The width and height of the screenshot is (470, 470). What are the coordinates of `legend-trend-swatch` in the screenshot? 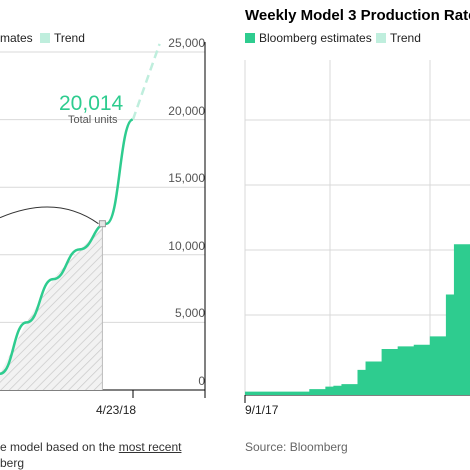 It's located at (45, 38).